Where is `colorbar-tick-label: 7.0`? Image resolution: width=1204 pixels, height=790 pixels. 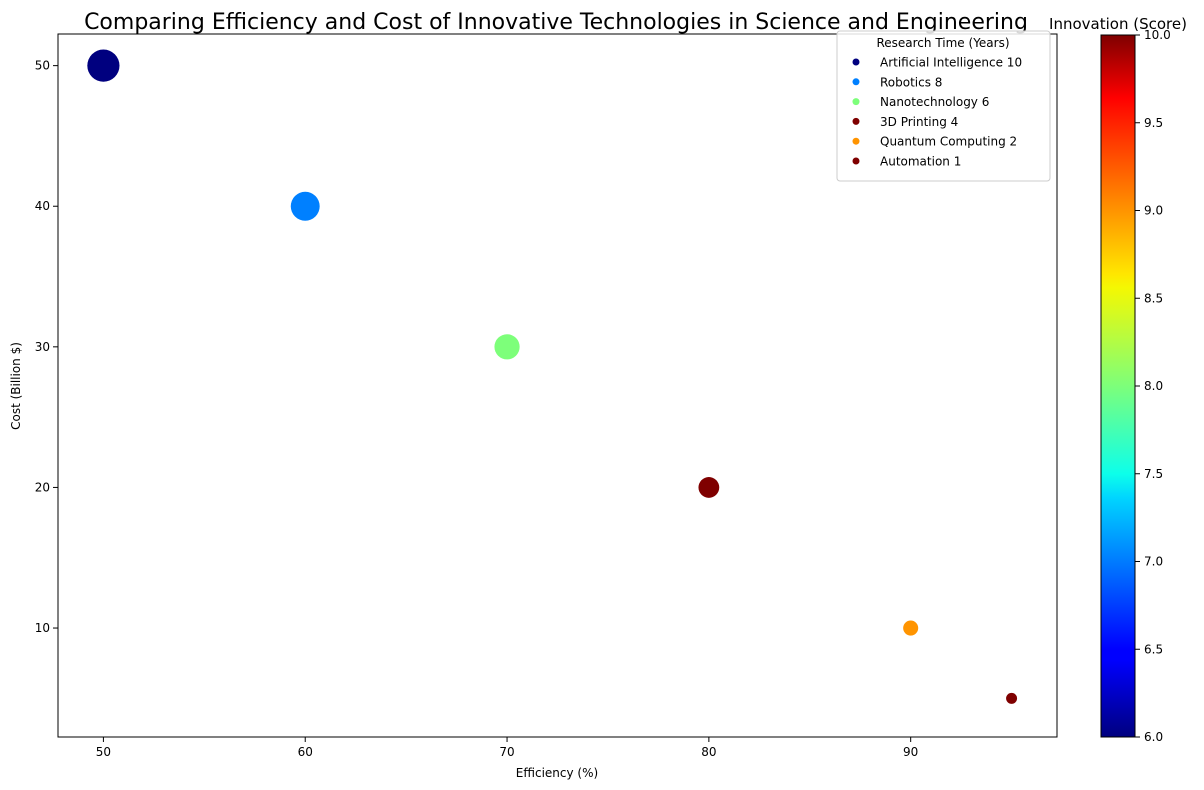
colorbar-tick-label: 7.0 is located at coordinates (1153, 562).